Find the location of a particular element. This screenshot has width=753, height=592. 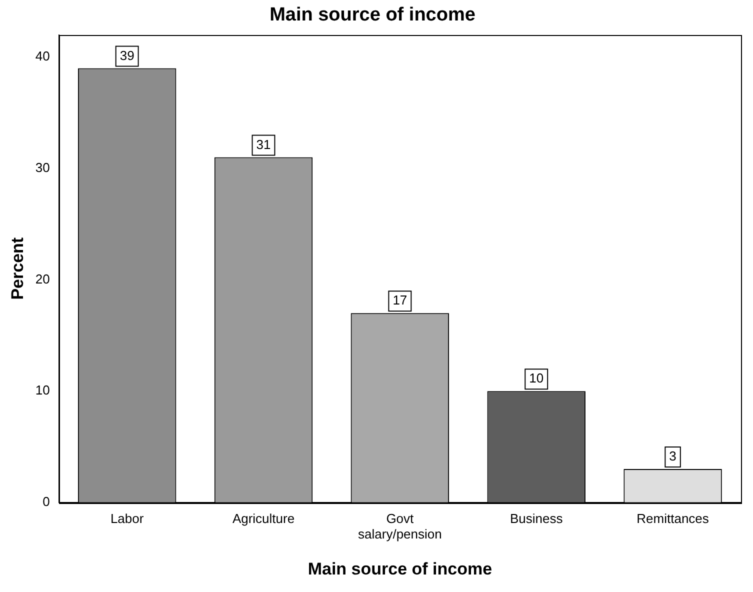

y-tick-label: 0 is located at coordinates (46, 501).